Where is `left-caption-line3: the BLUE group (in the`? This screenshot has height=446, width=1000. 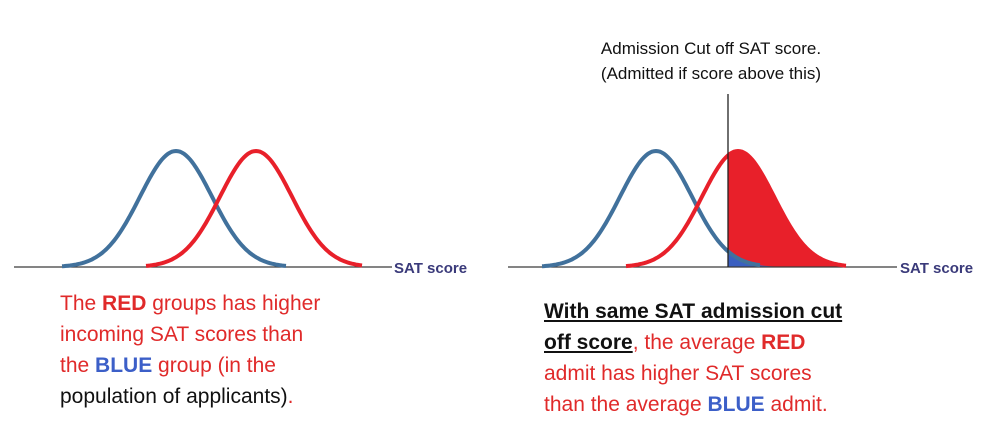
left-caption-line3: the BLUE group (in the is located at coordinates (168, 365).